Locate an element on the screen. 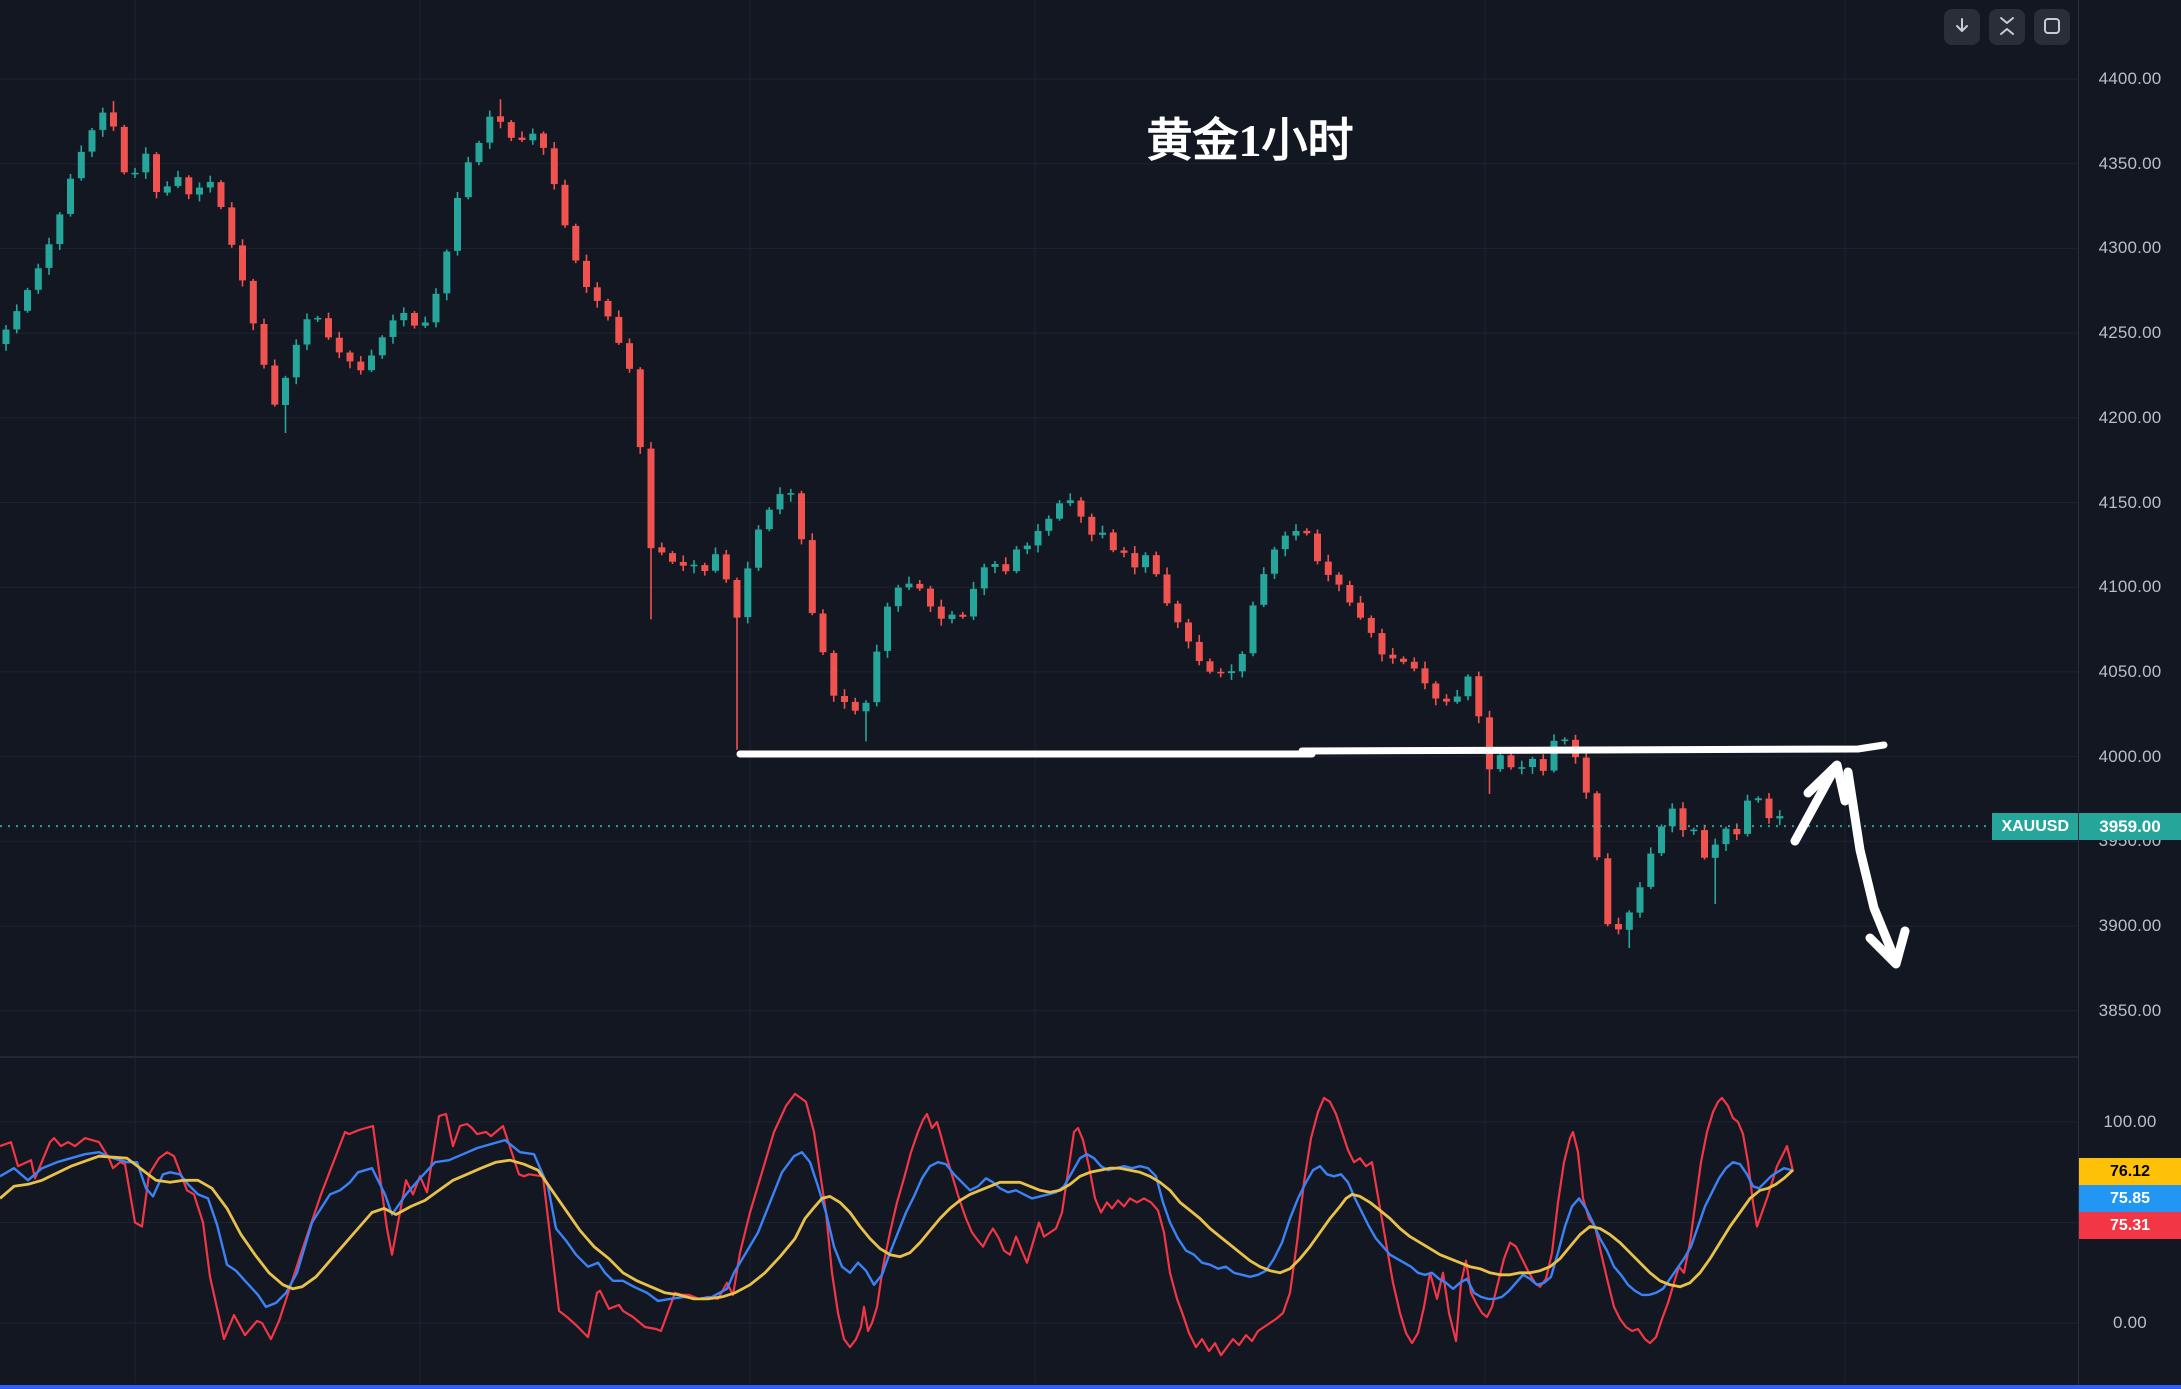 This screenshot has width=2181, height=1389. maximize-pane-button is located at coordinates (2052, 27).